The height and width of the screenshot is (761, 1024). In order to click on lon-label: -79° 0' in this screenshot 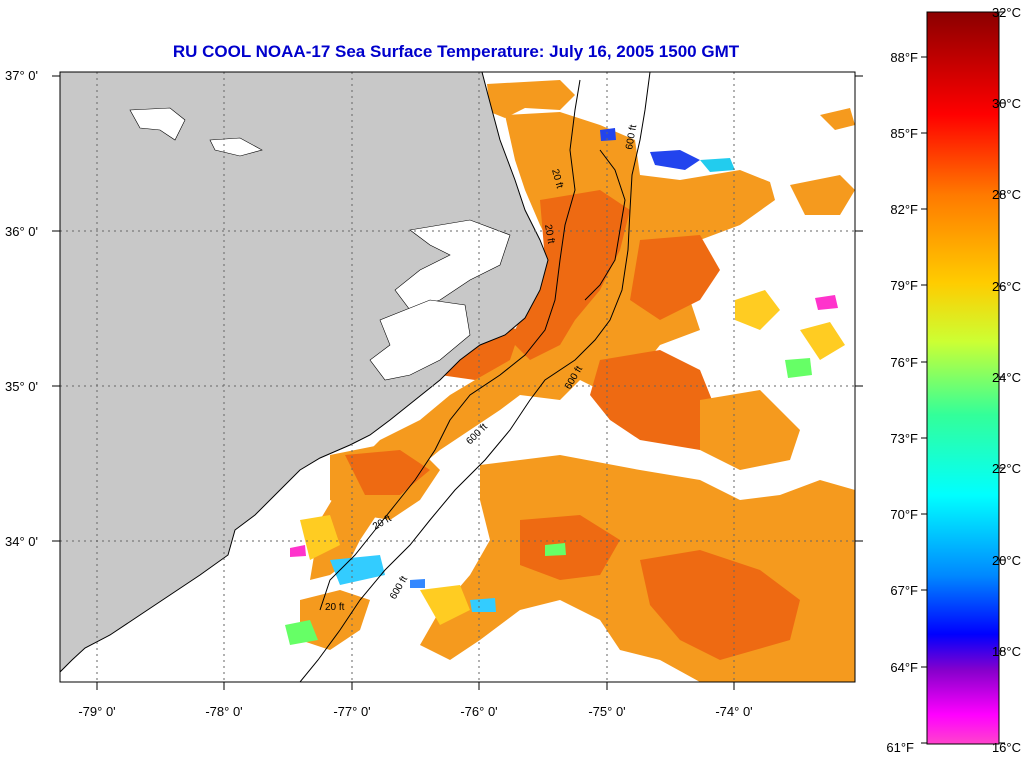, I will do `click(96, 711)`.